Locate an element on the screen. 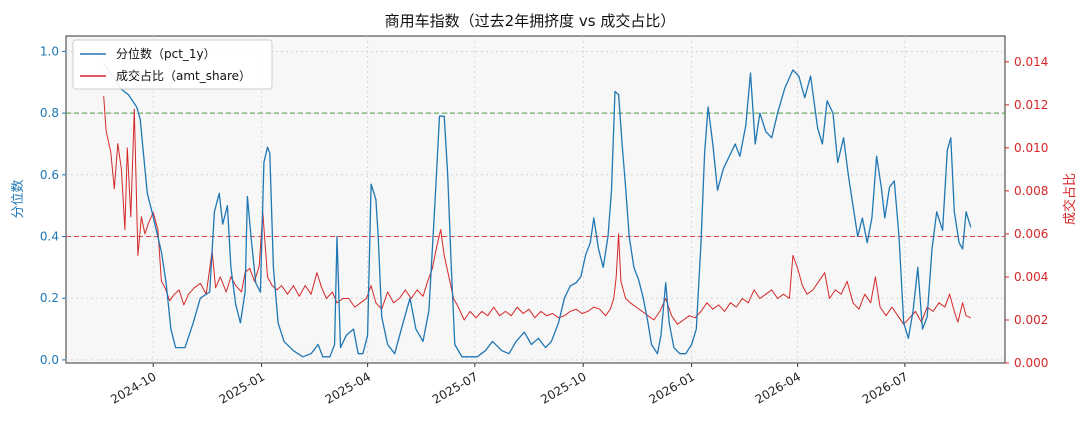 This screenshot has height=433, width=1089. y-tick-label-left: 0.8 is located at coordinates (49, 113).